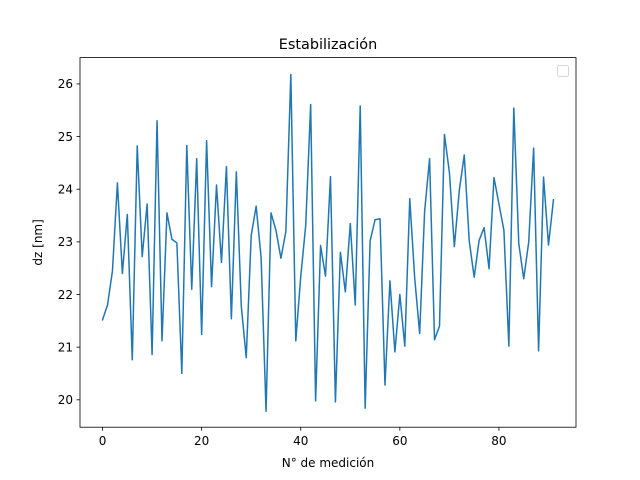  I want to click on legend-box, so click(563, 71).